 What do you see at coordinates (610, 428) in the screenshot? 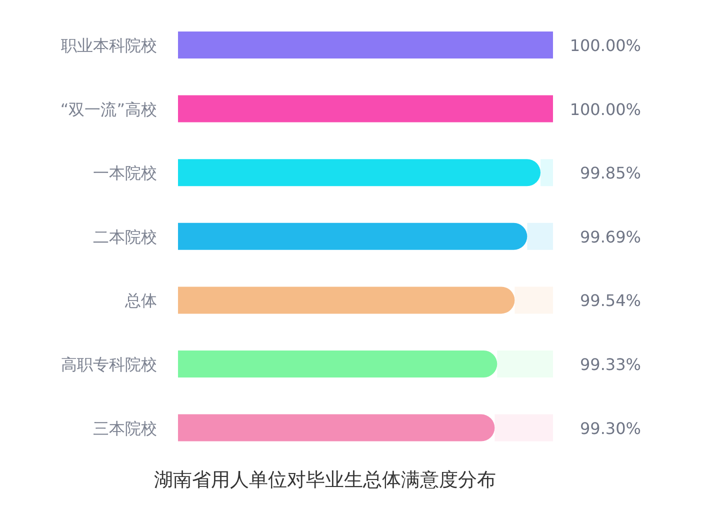
I see `data-label: 99.30%` at bounding box center [610, 428].